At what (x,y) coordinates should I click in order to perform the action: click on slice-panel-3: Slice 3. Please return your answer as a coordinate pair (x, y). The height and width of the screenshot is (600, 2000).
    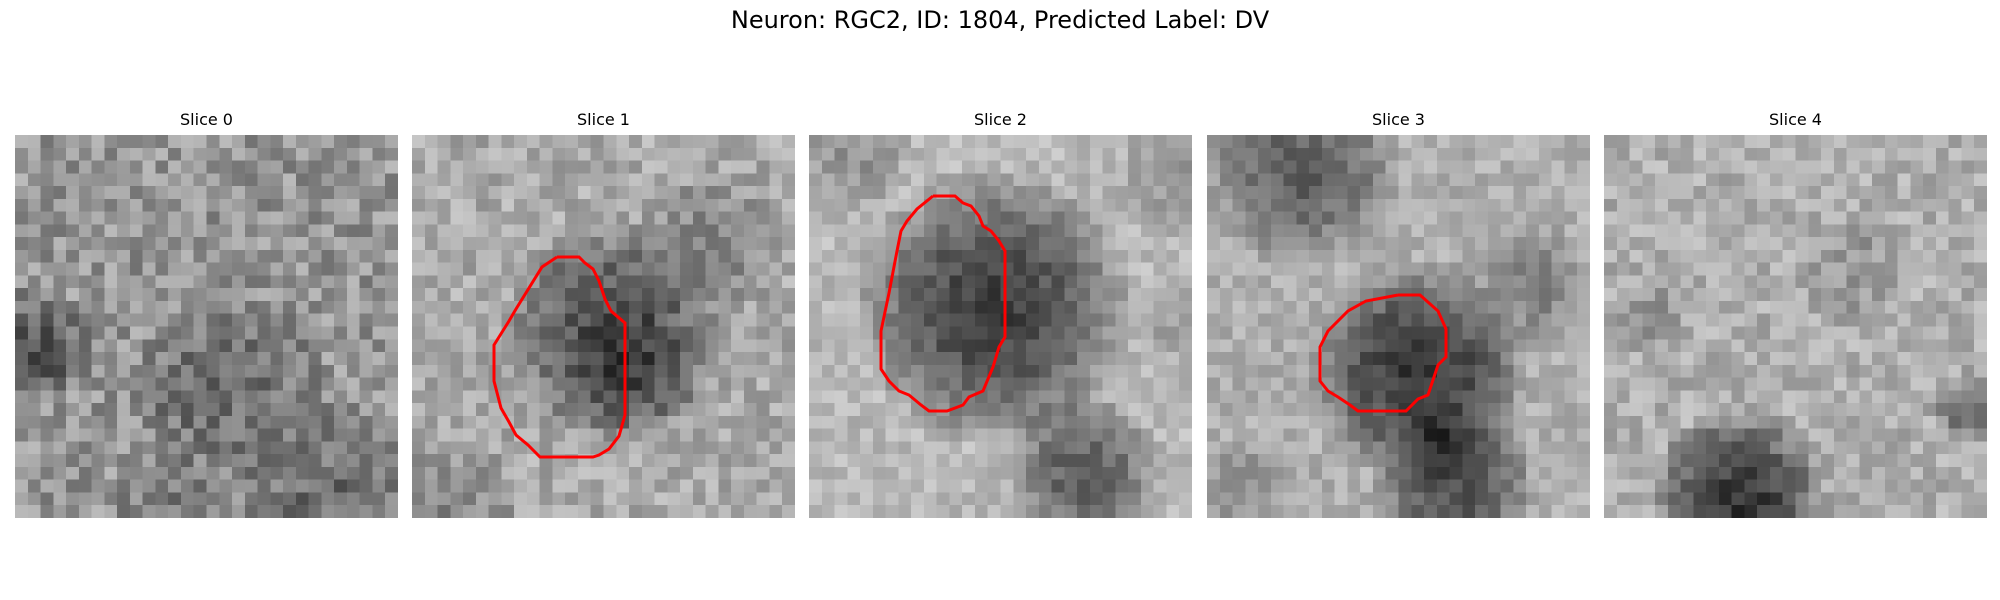
    Looking at the image, I should click on (1398, 312).